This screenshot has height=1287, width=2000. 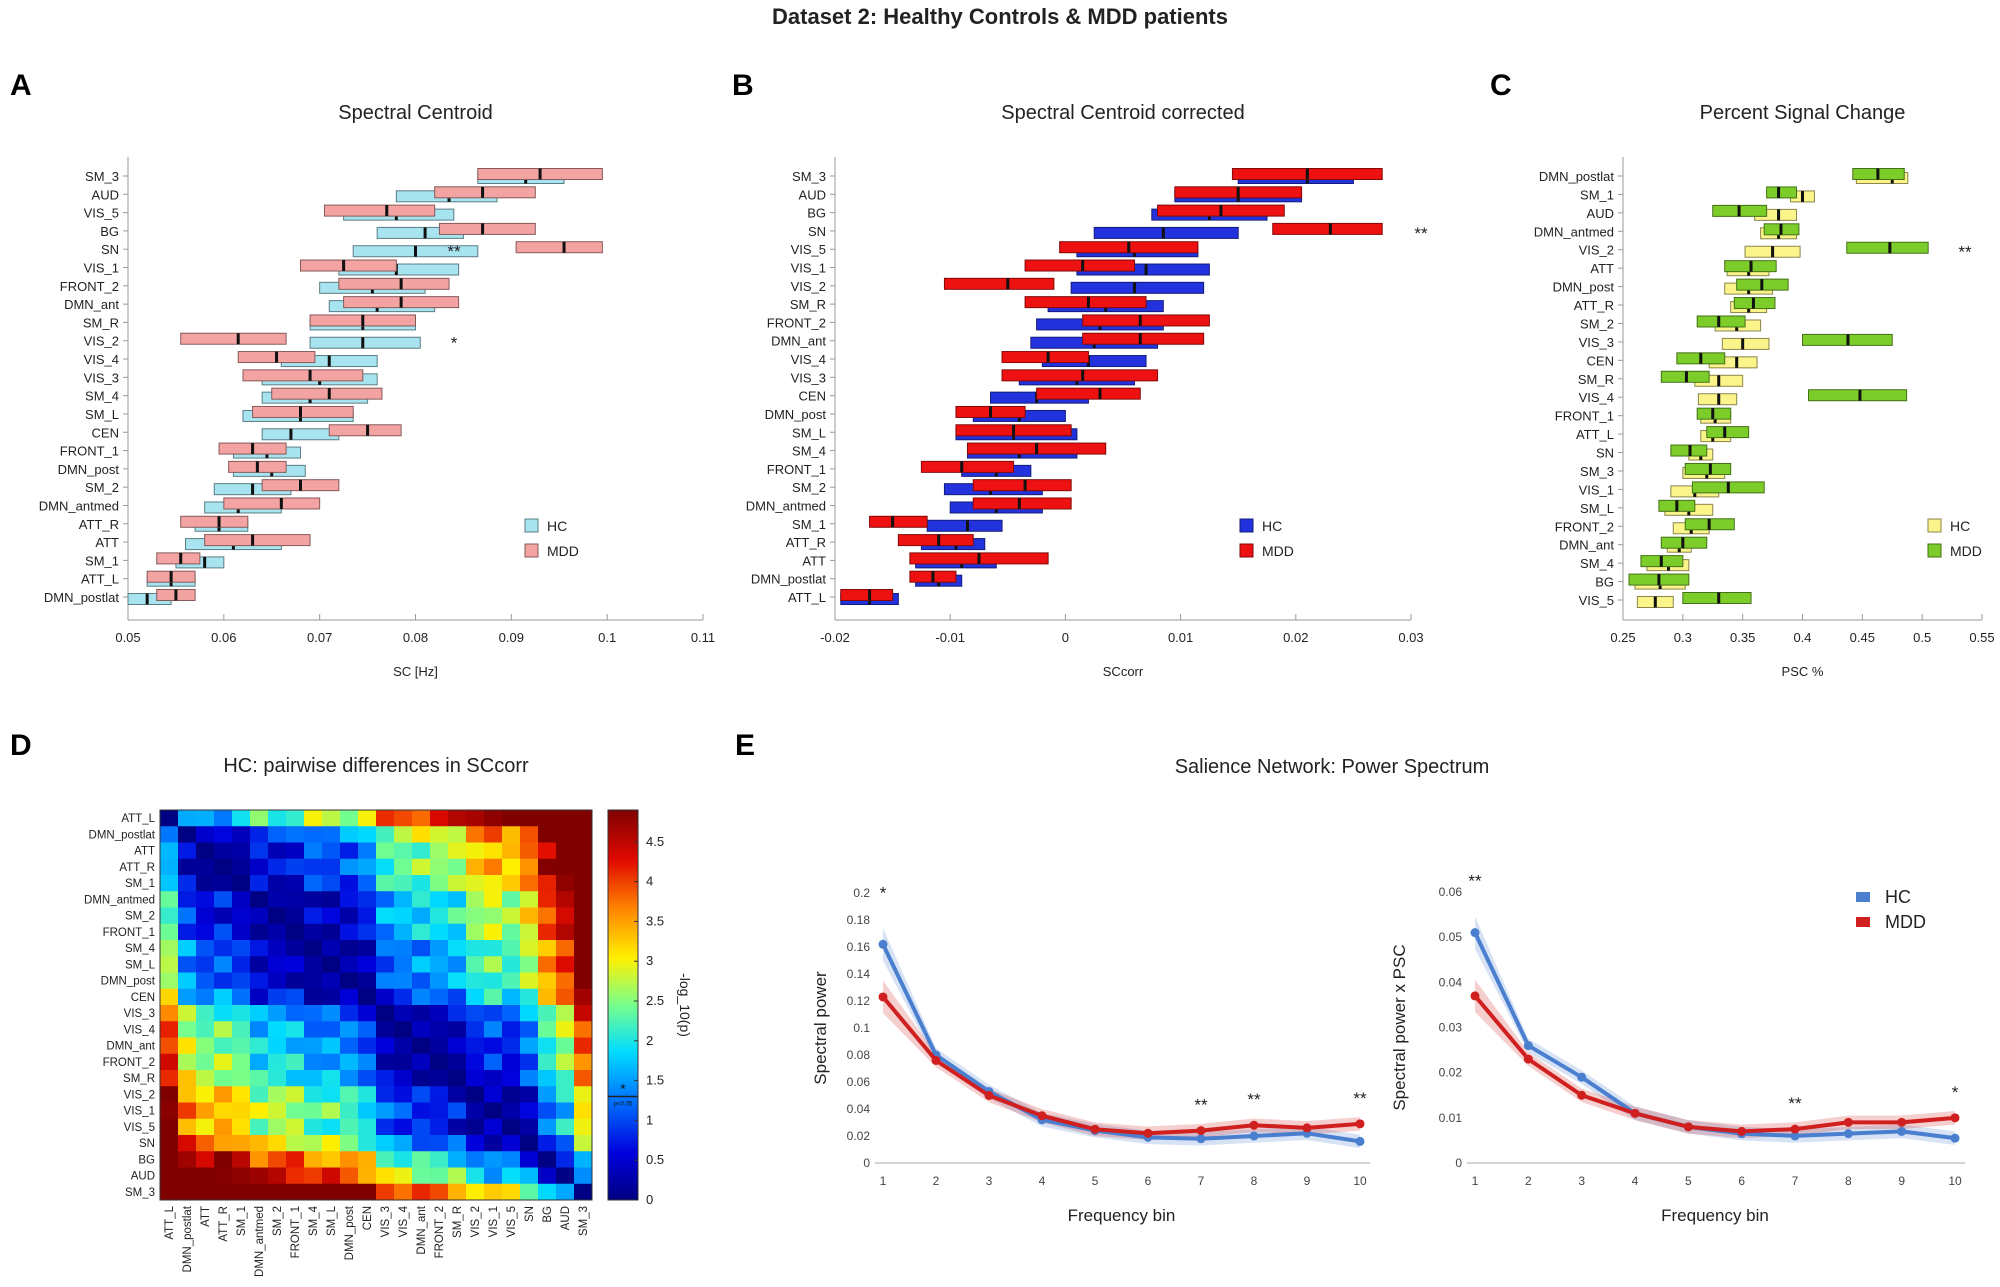 What do you see at coordinates (1901, 1181) in the screenshot?
I see `x-tick-label: 9` at bounding box center [1901, 1181].